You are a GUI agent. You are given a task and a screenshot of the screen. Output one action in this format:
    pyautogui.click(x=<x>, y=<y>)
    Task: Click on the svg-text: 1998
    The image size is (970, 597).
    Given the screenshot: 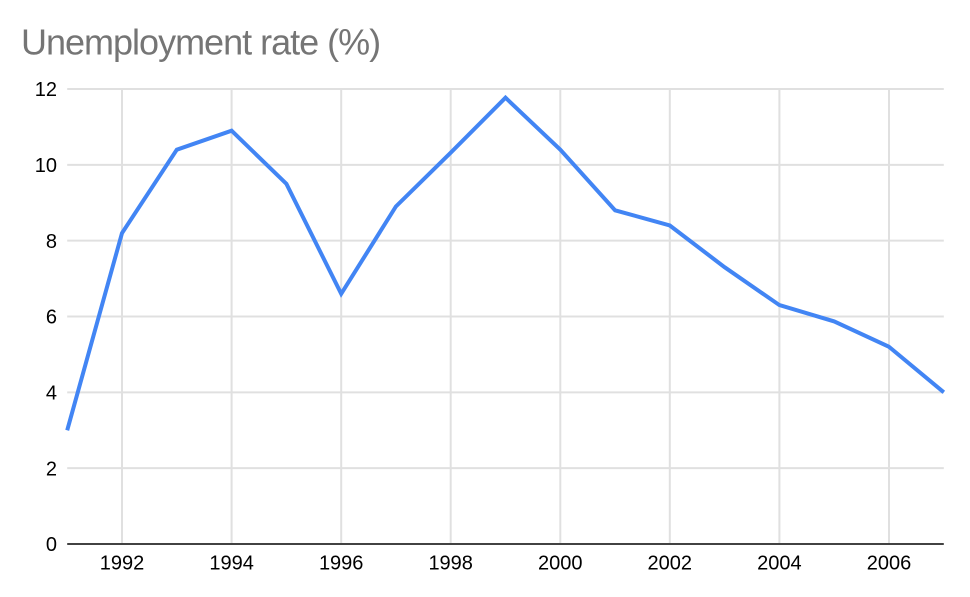 What is the action you would take?
    pyautogui.click(x=450, y=564)
    